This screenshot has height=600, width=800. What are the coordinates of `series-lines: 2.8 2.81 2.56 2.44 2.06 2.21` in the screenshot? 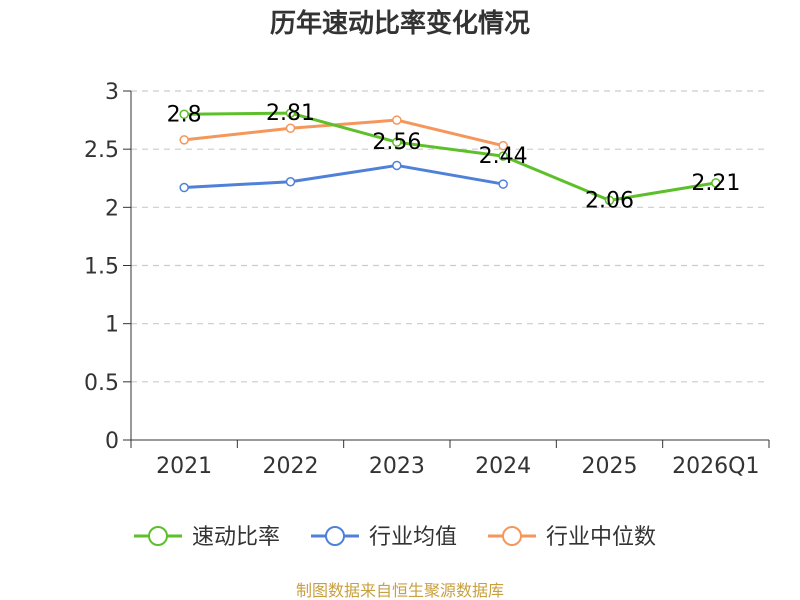 It's located at (454, 157).